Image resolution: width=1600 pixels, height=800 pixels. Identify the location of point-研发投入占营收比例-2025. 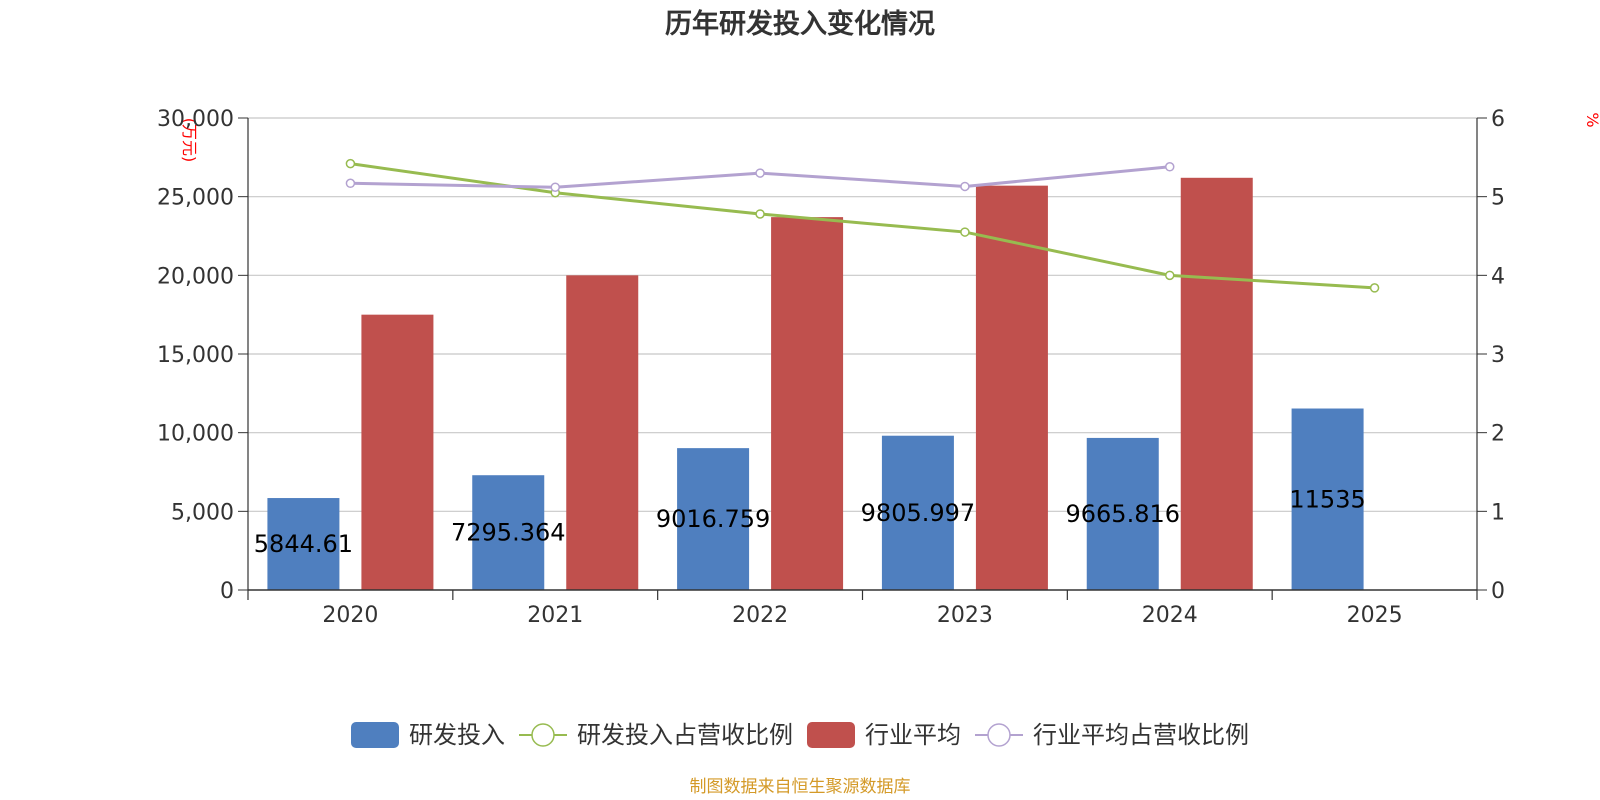
(1374, 288).